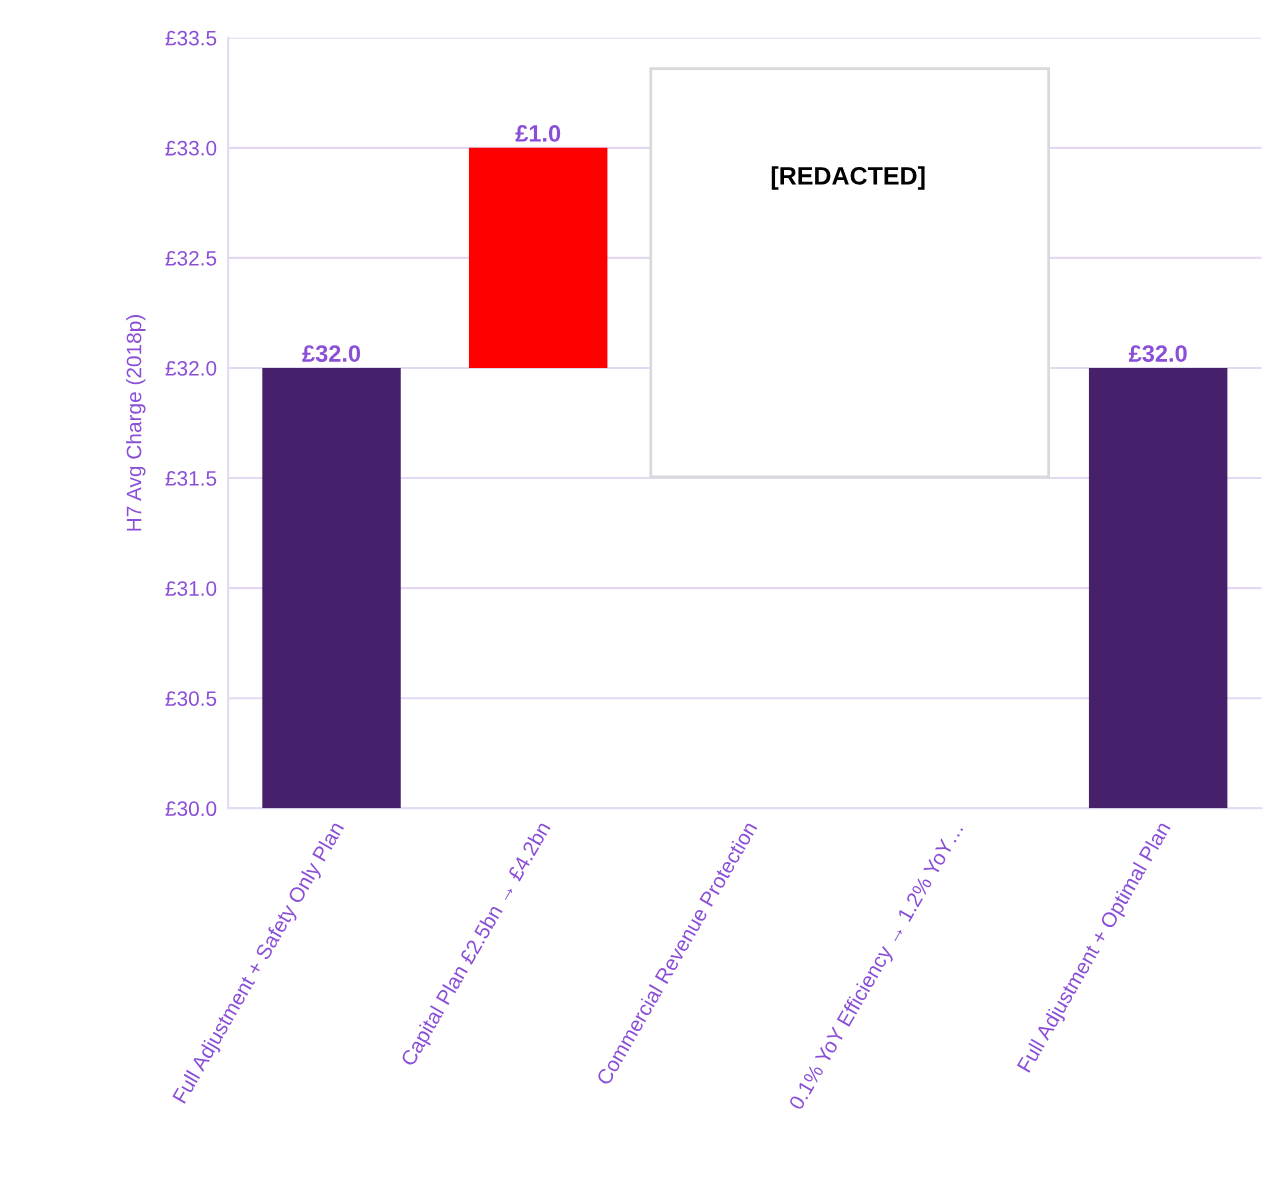 The height and width of the screenshot is (1180, 1282). What do you see at coordinates (191, 38) in the screenshot?
I see `y-tick-label: £33.5` at bounding box center [191, 38].